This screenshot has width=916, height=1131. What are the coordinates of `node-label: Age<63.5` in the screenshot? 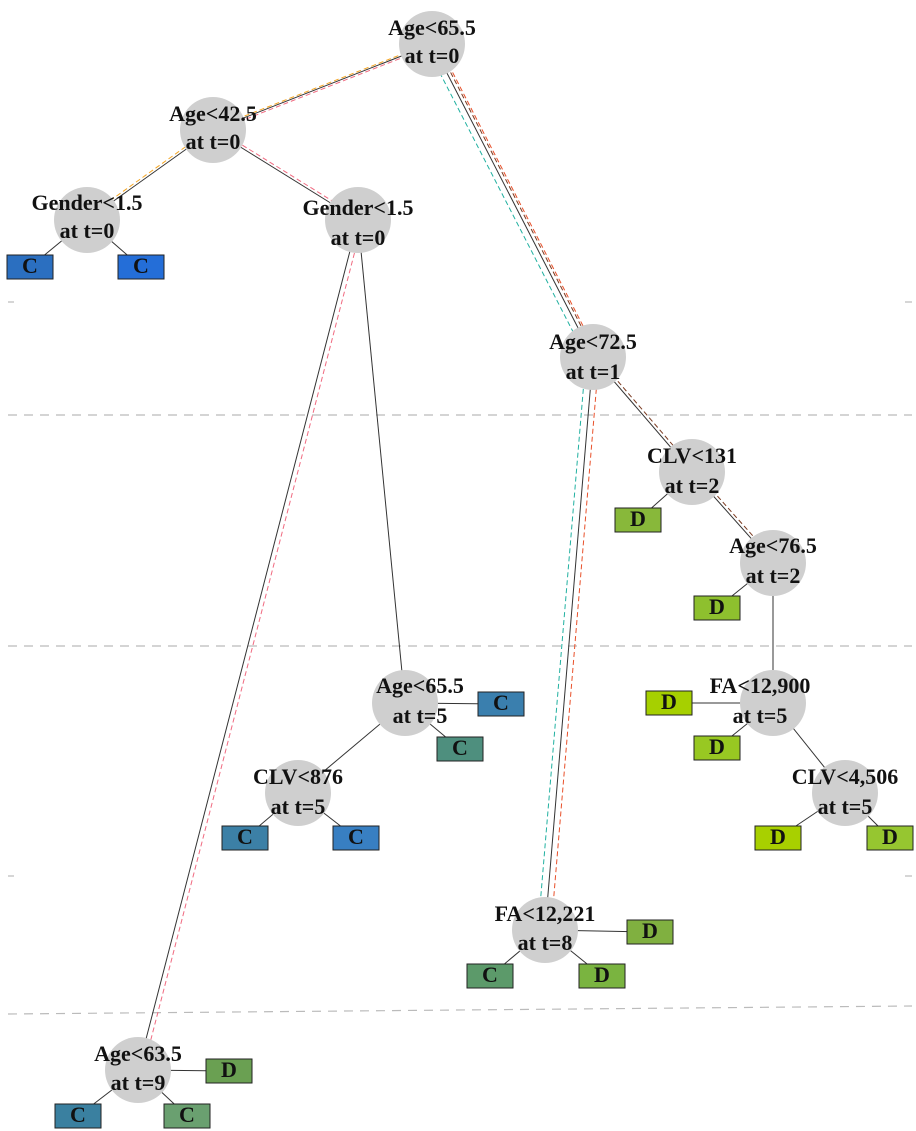 It's located at (138, 1053).